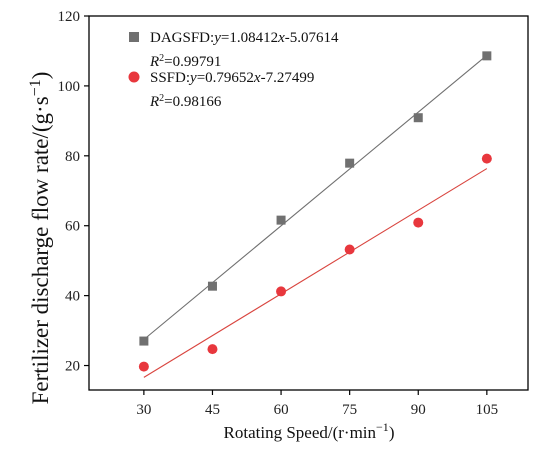 This screenshot has height=452, width=550. Describe the element at coordinates (72, 157) in the screenshot. I see `y-tick-label: 80` at that location.